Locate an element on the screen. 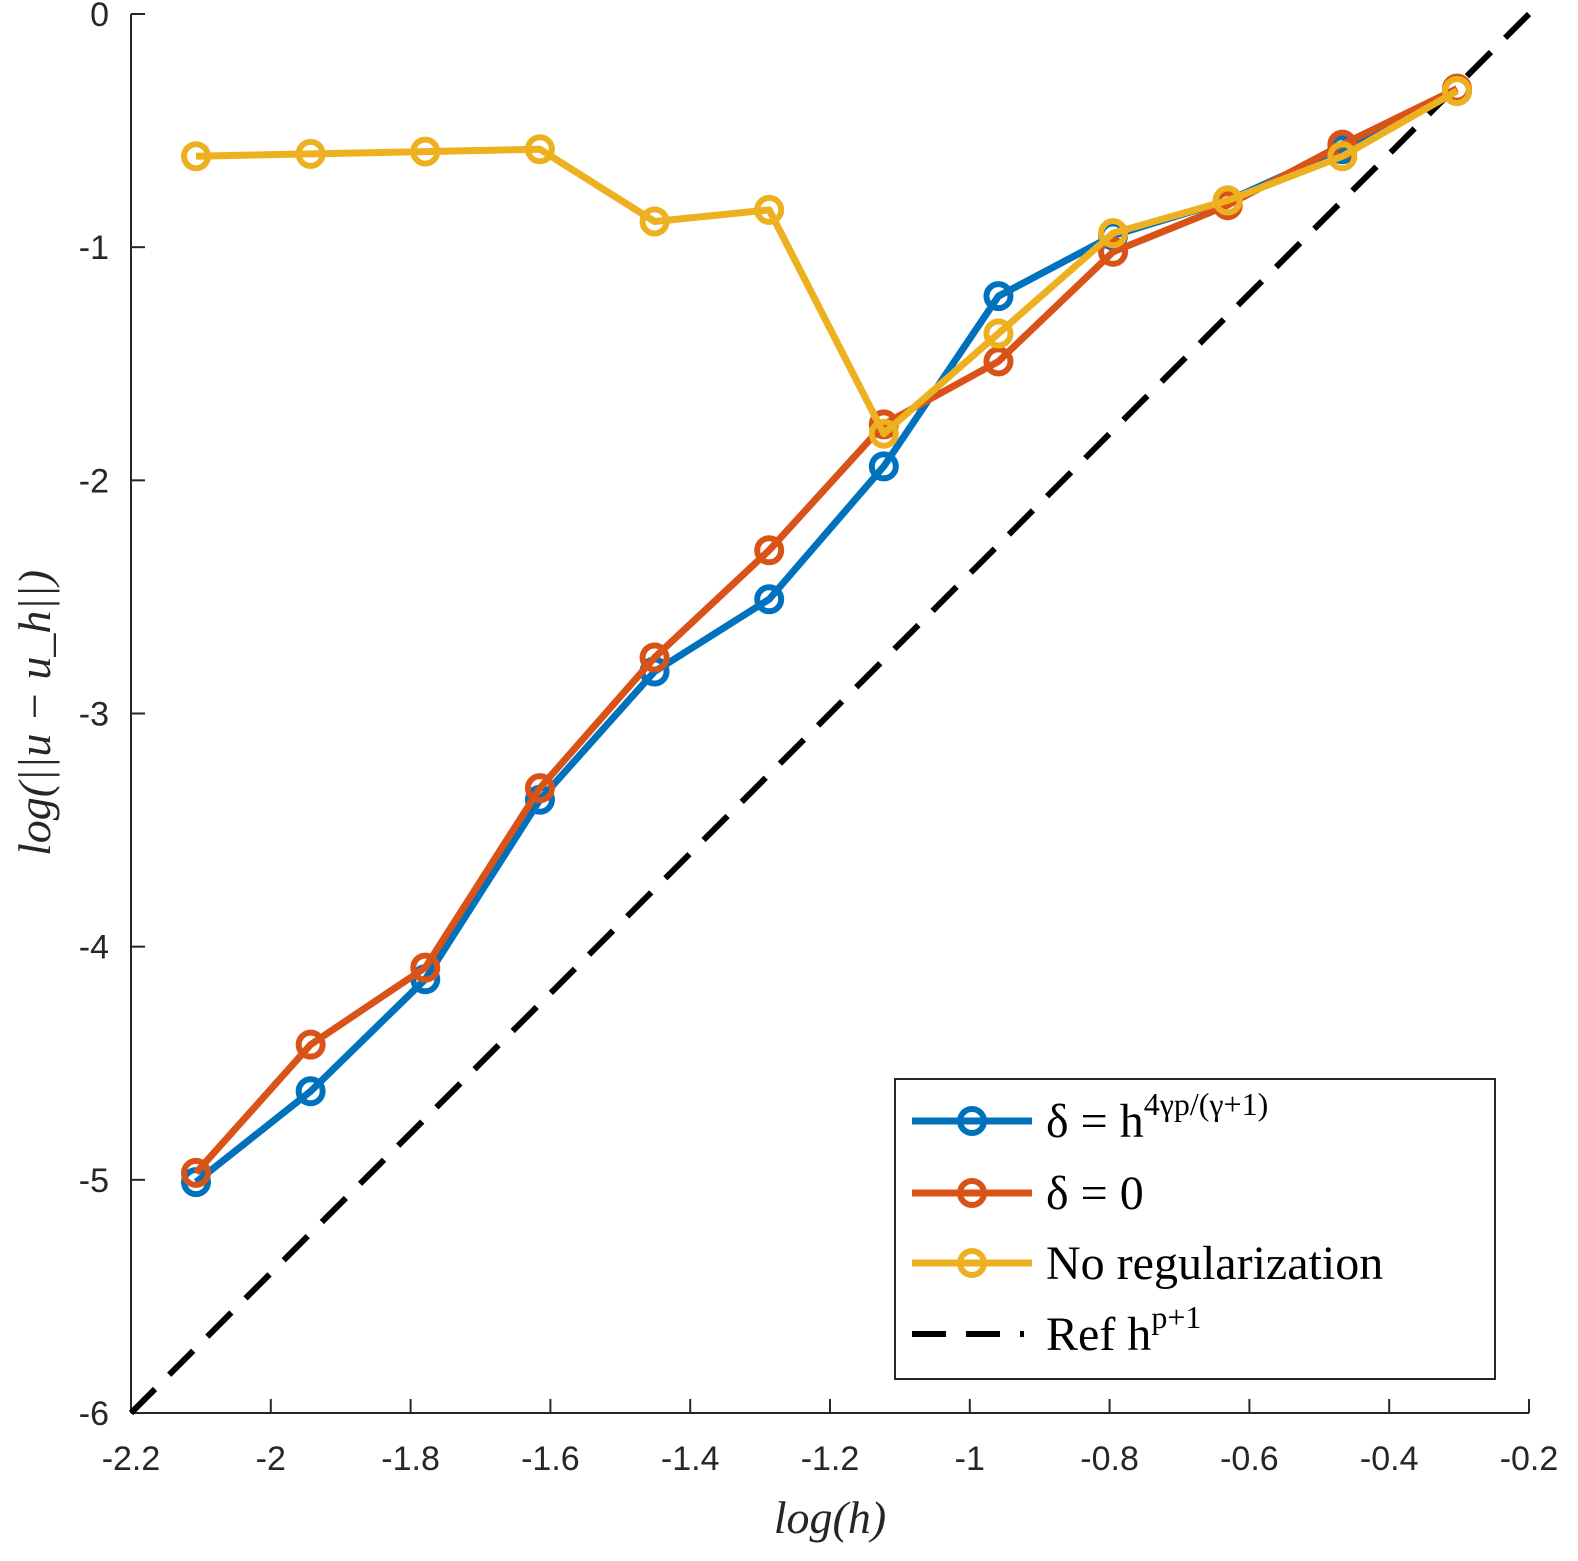 The height and width of the screenshot is (1561, 1578). legend-label-main: No regularization is located at coordinates (1214, 1263).